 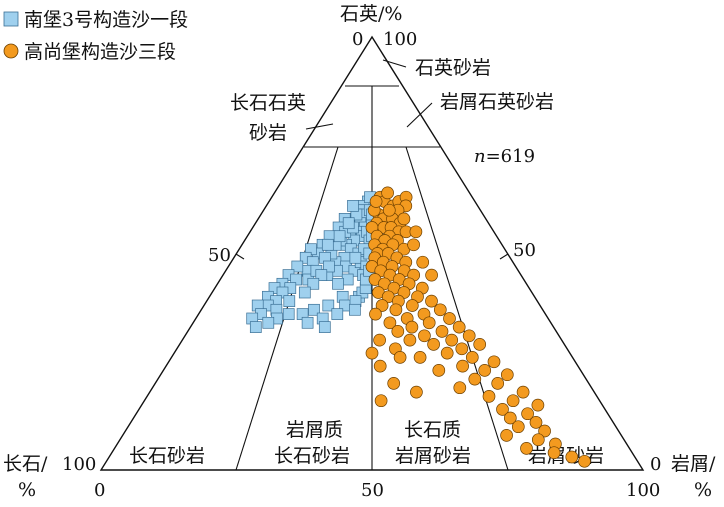 What do you see at coordinates (99, 490) in the screenshot?
I see `bottom-tick-0: 0` at bounding box center [99, 490].